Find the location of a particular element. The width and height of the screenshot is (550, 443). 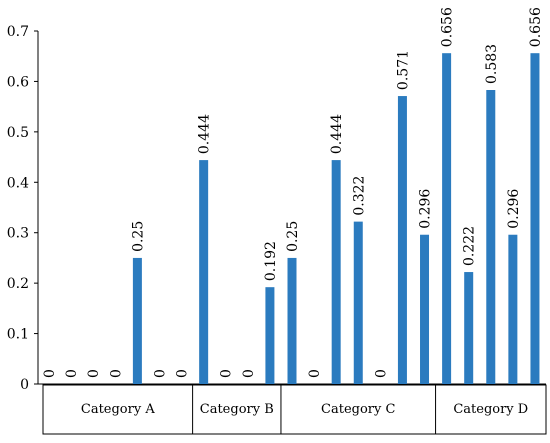

data-label: 0.222 is located at coordinates (470, 246).